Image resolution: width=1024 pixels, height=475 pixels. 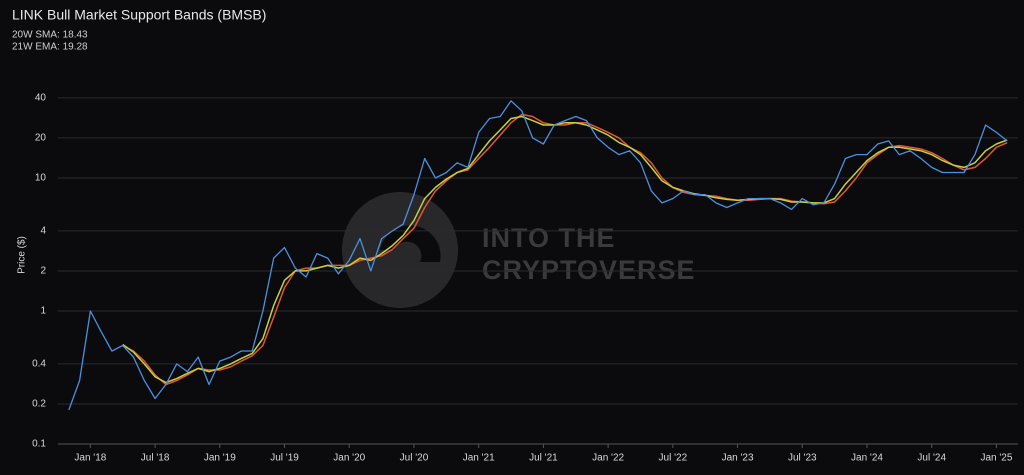 I want to click on y-tick-label: 0.2, so click(x=39, y=404).